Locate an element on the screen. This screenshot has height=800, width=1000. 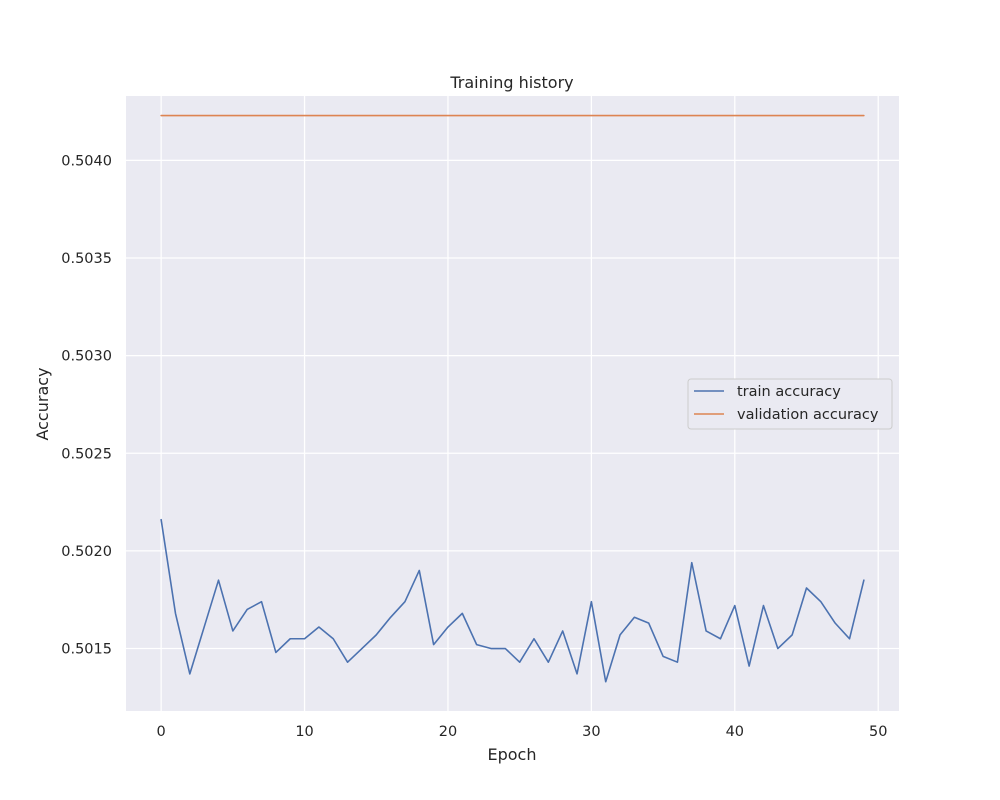
x-tick-label: 50 is located at coordinates (878, 732).